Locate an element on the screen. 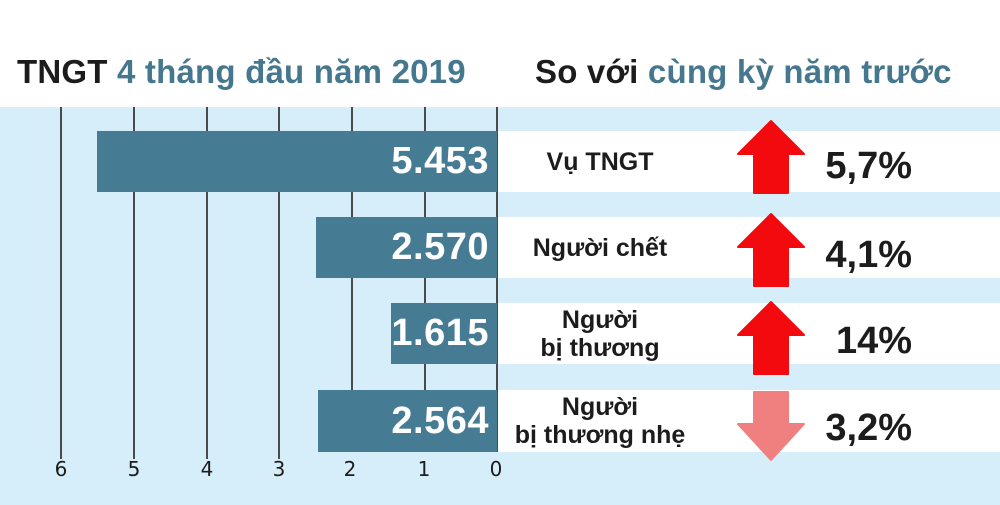  bar-deaths: 2.570 is located at coordinates (406, 247).